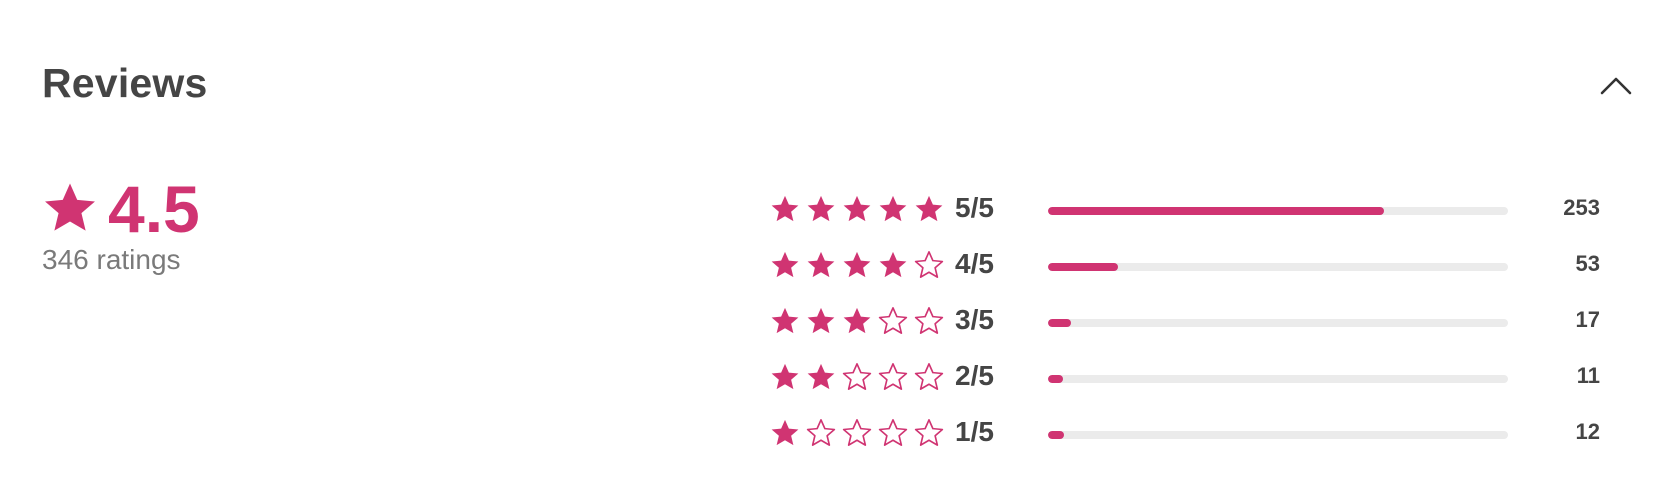 The width and height of the screenshot is (1662, 502). I want to click on rating-row-1: 1/5 12, so click(1195, 442).